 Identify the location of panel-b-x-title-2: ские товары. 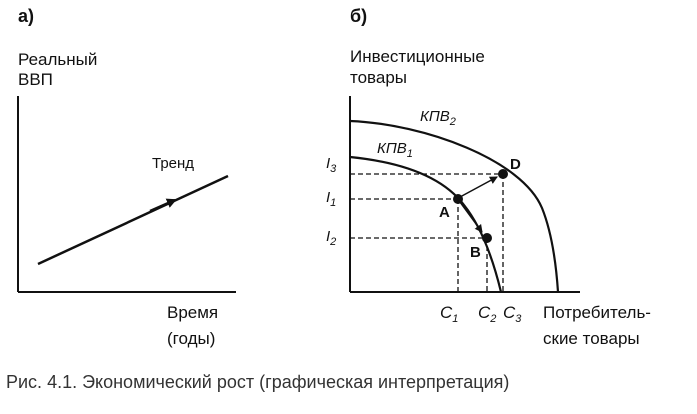
(591, 338).